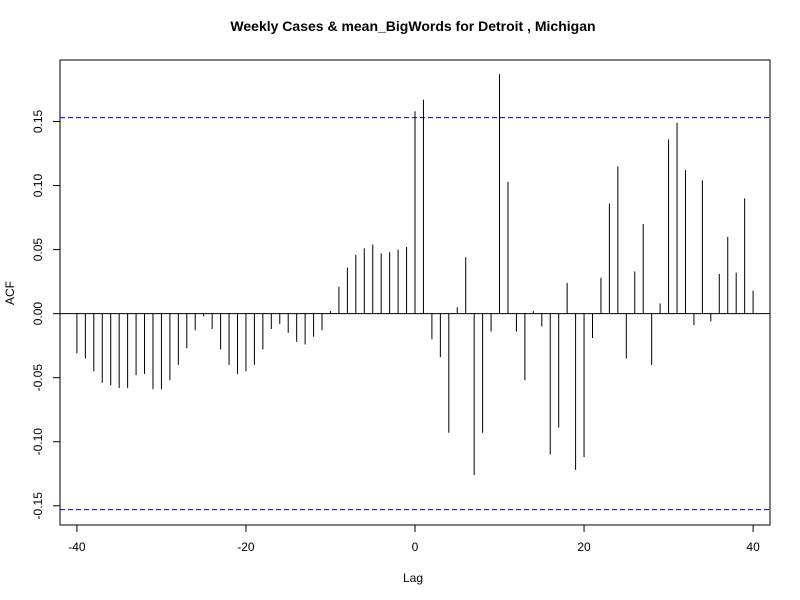  I want to click on y-tick-label: 0.15, so click(38, 121).